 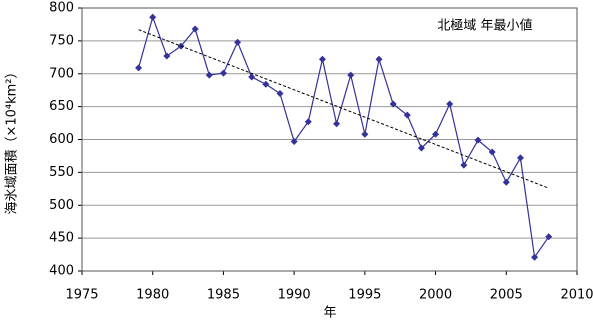 I want to click on y-tick-label: 400, so click(x=61, y=271).